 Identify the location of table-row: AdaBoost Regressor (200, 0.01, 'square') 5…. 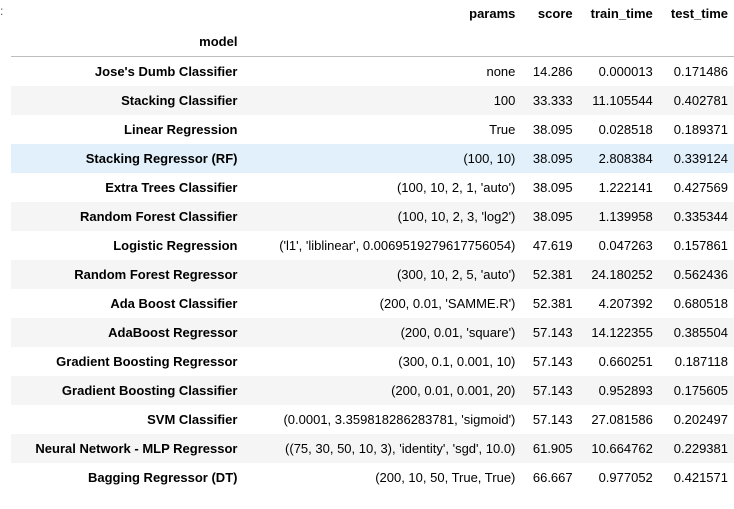
(372, 332).